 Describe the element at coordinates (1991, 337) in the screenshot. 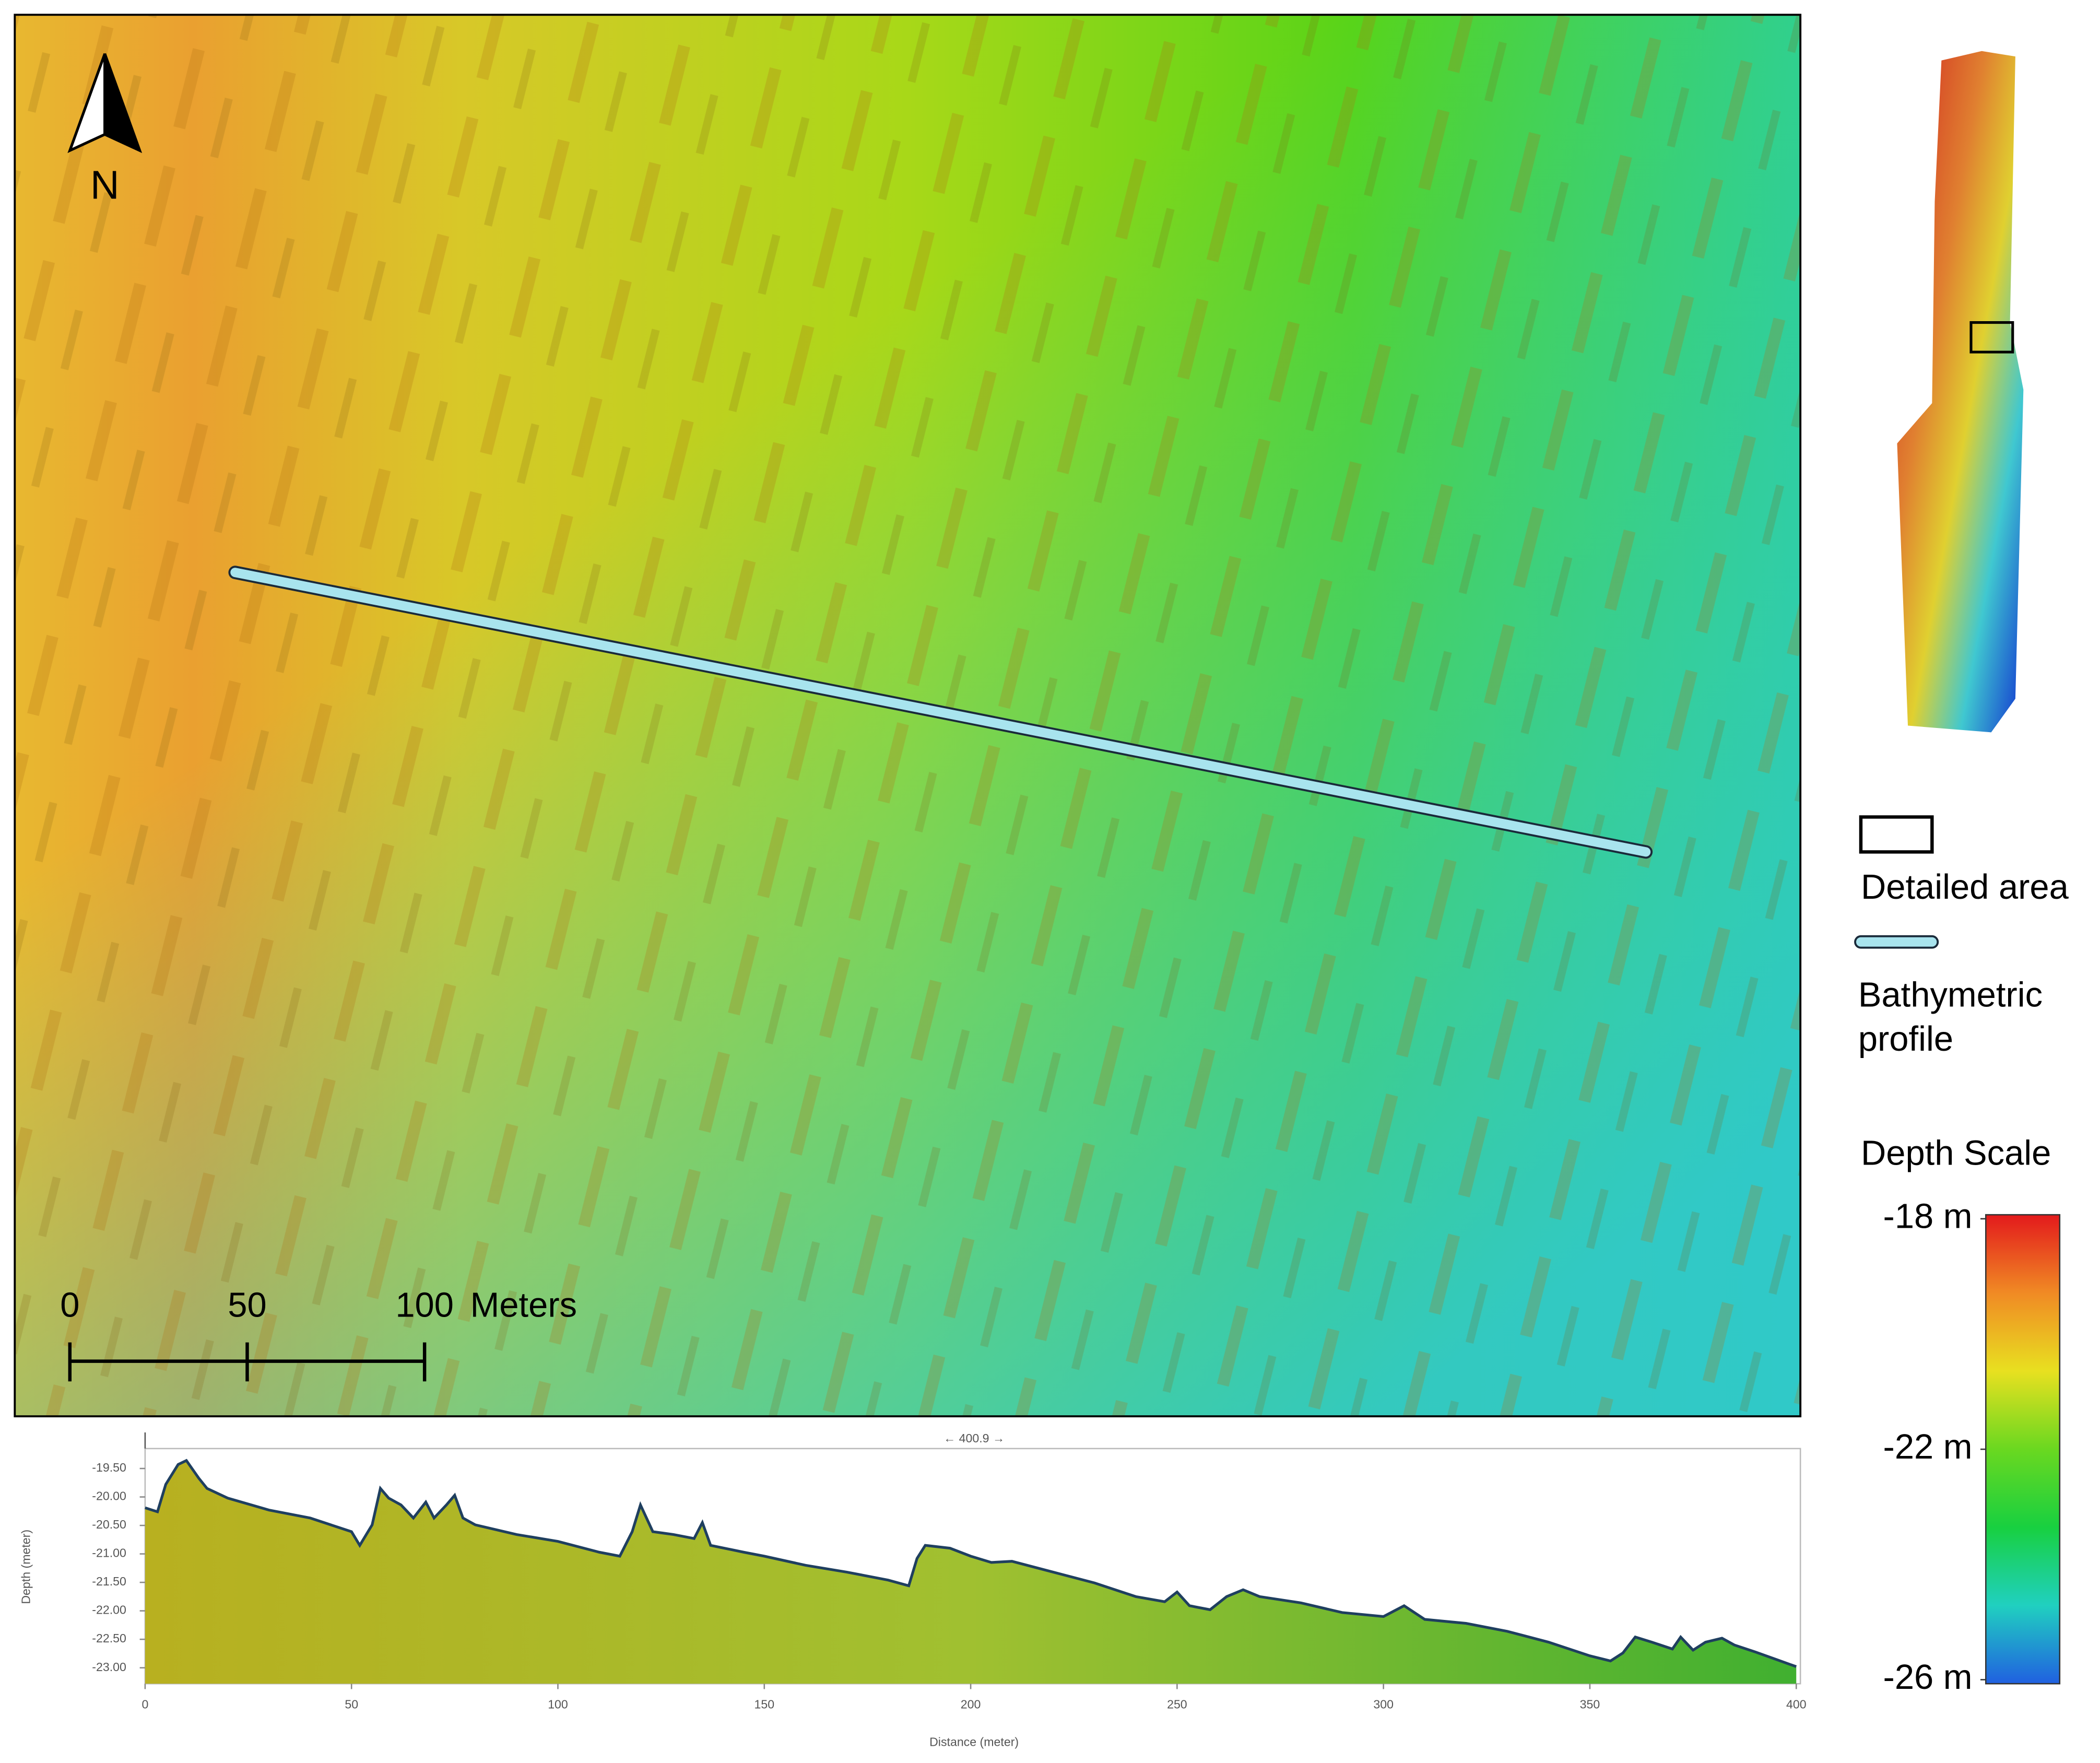

I see `inset-detailed-area` at that location.